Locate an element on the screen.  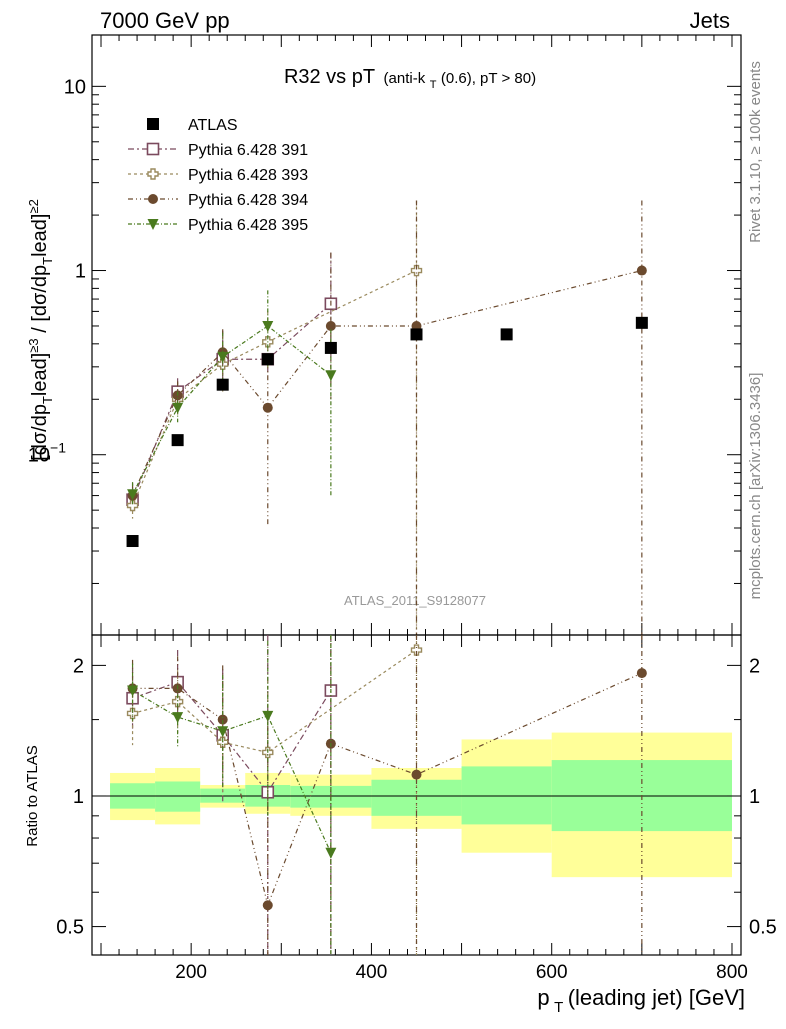
y-tick-label: 10−1 is located at coordinates (47, 453).